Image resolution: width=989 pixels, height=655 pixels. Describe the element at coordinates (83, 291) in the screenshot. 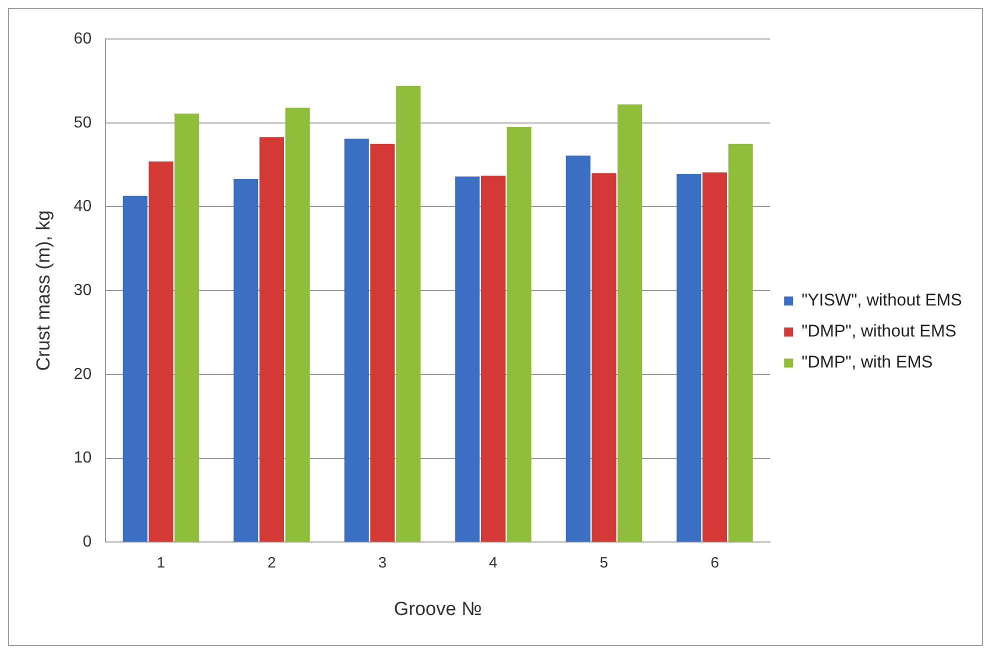

I see `y-tick-label: 30` at that location.